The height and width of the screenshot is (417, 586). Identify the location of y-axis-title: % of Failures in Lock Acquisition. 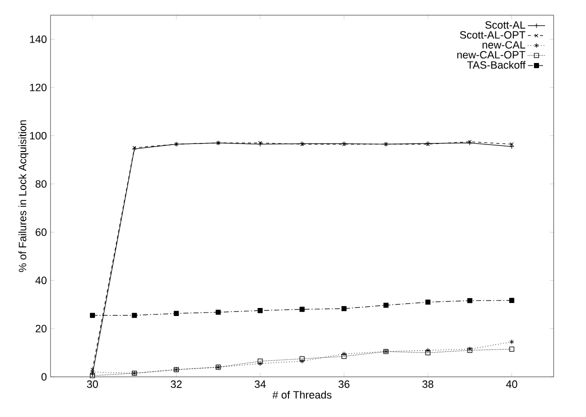
(23, 196).